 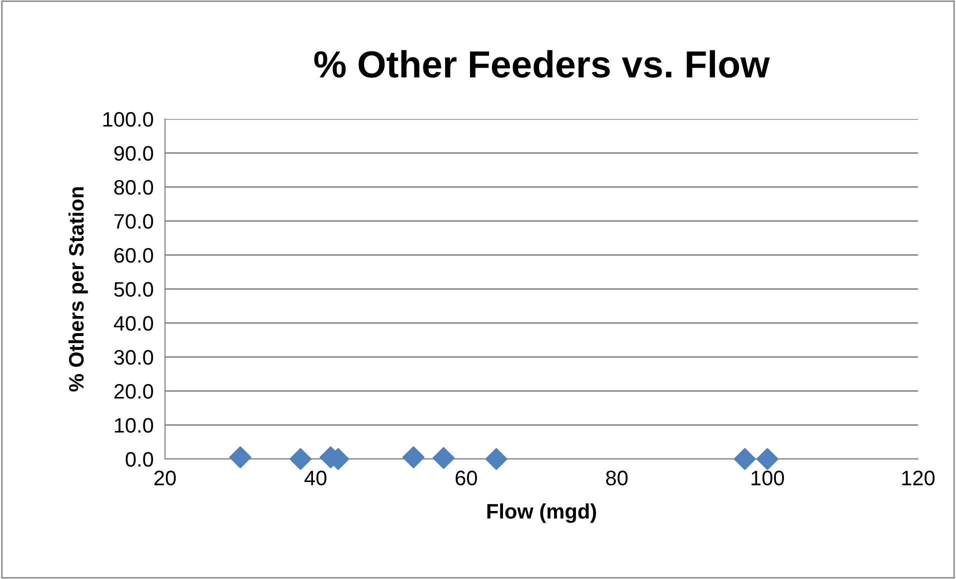 I want to click on x-tick-label: 100, so click(x=768, y=478).